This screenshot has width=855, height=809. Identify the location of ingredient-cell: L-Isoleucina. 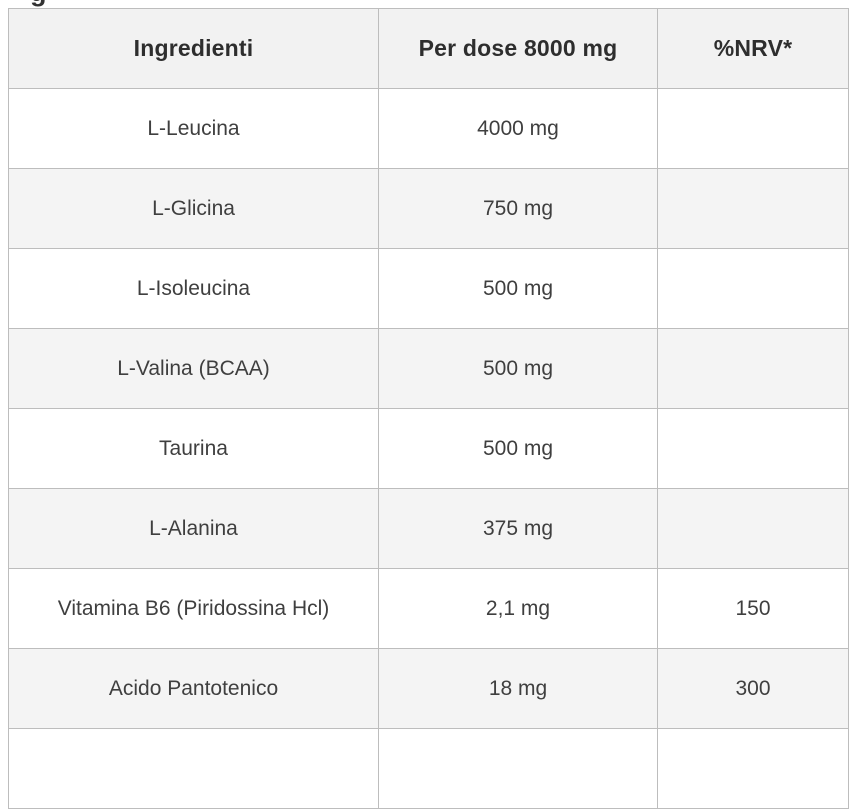
(193, 288).